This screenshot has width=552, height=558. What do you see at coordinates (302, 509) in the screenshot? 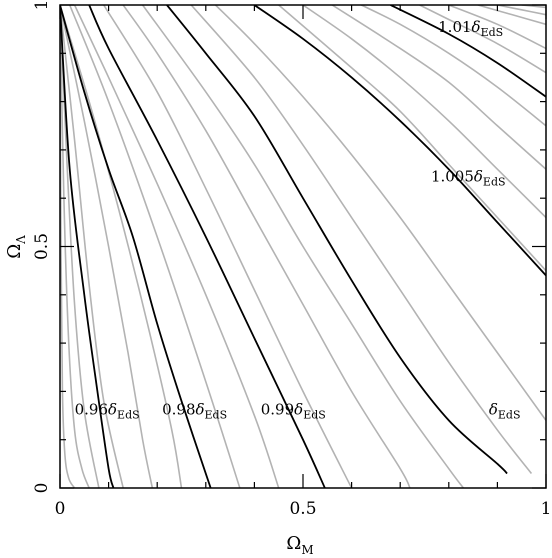
I see `x-tick-label: 0.5` at bounding box center [302, 509].